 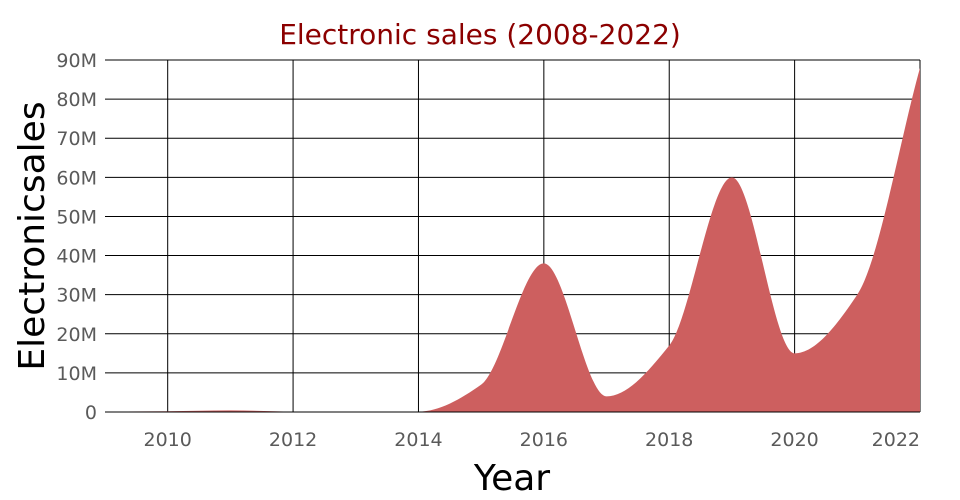 I want to click on y-tick-label: 70M, so click(x=76, y=139).